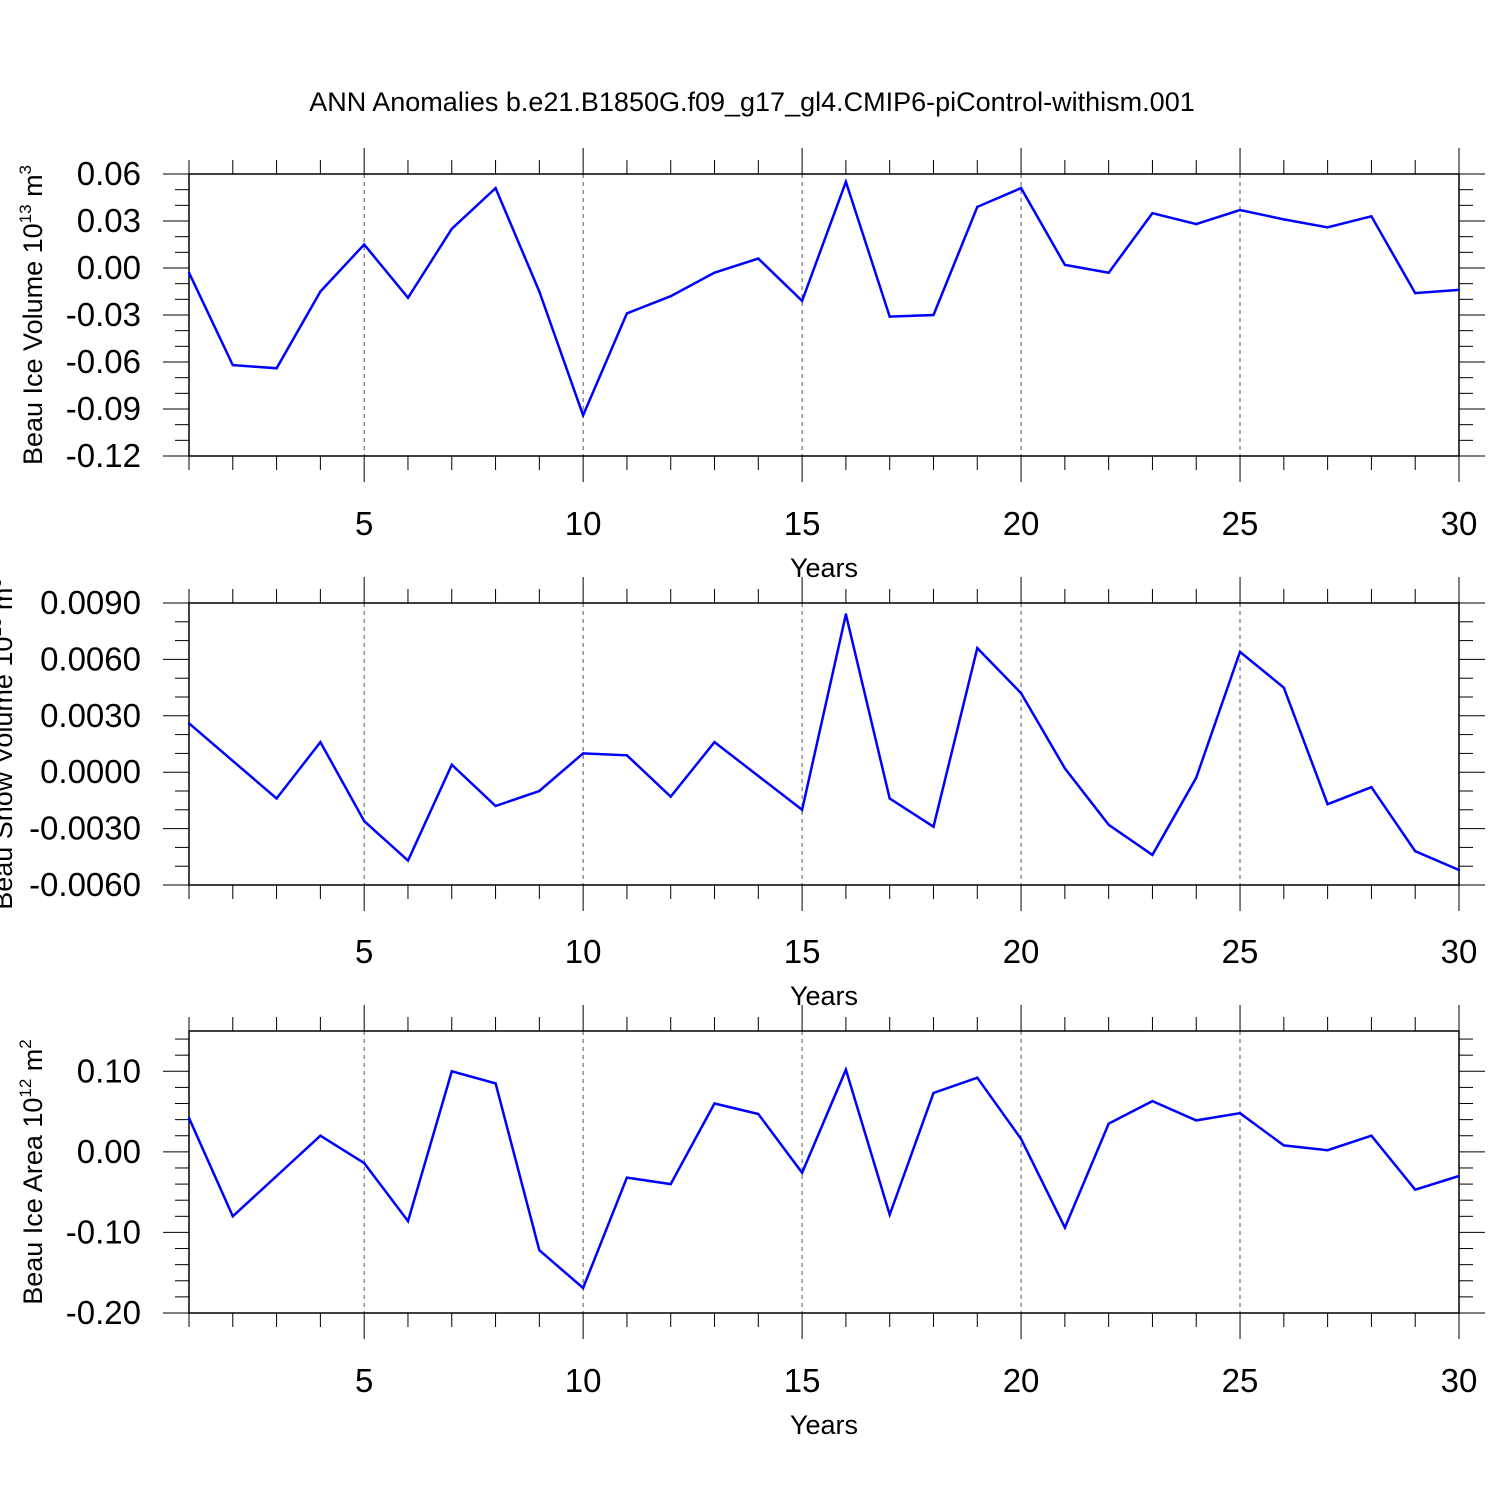 The height and width of the screenshot is (1500, 1500). What do you see at coordinates (90, 602) in the screenshot?
I see `y-tick-label: 0.0090` at bounding box center [90, 602].